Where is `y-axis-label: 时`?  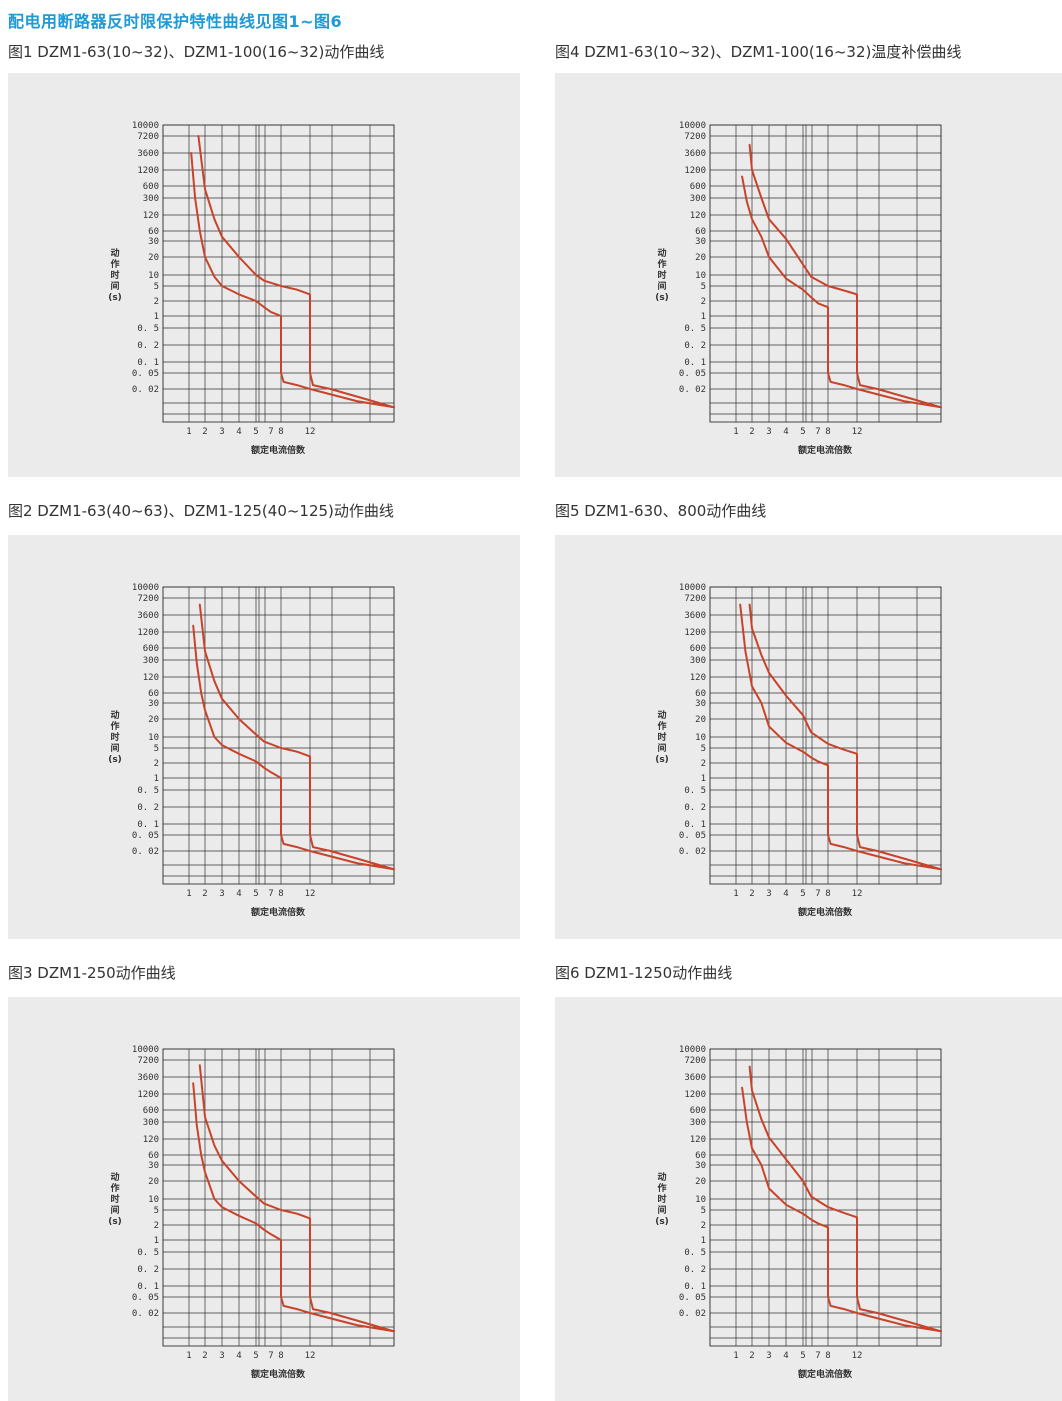
y-axis-label: 时 is located at coordinates (661, 1199).